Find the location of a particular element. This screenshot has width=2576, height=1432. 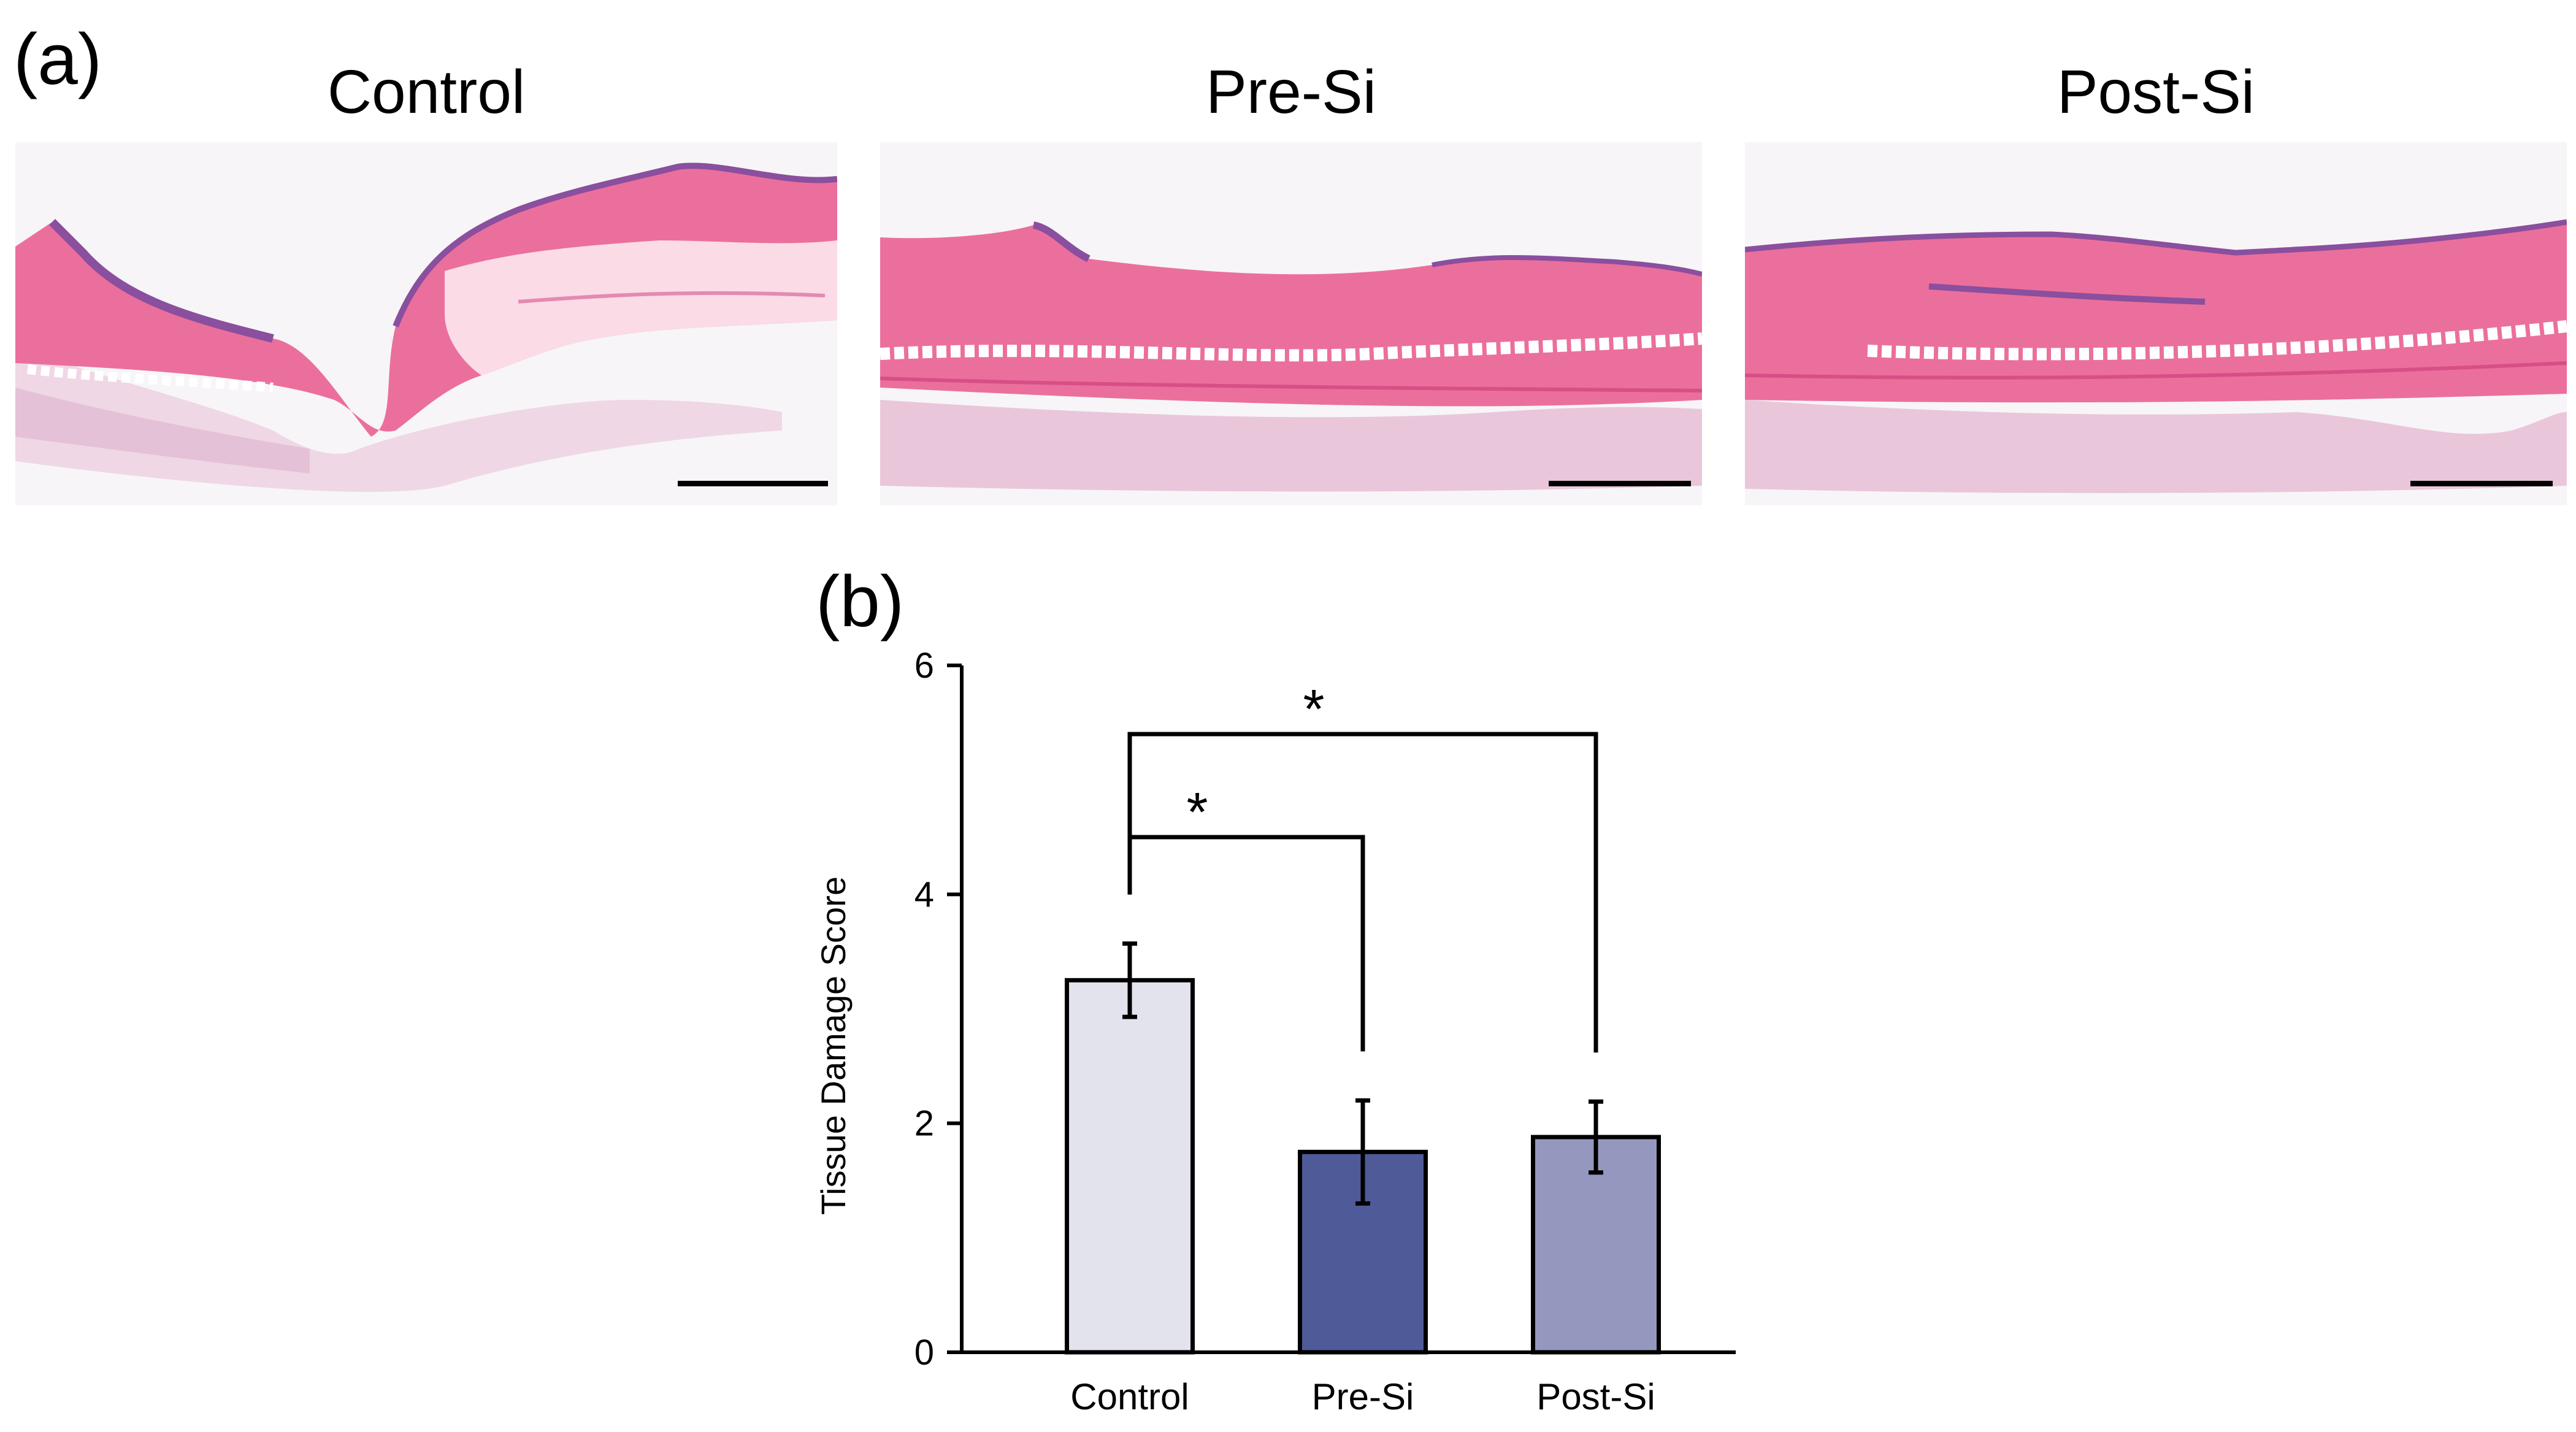

image-title-post-si: Post-Si is located at coordinates (2156, 92).